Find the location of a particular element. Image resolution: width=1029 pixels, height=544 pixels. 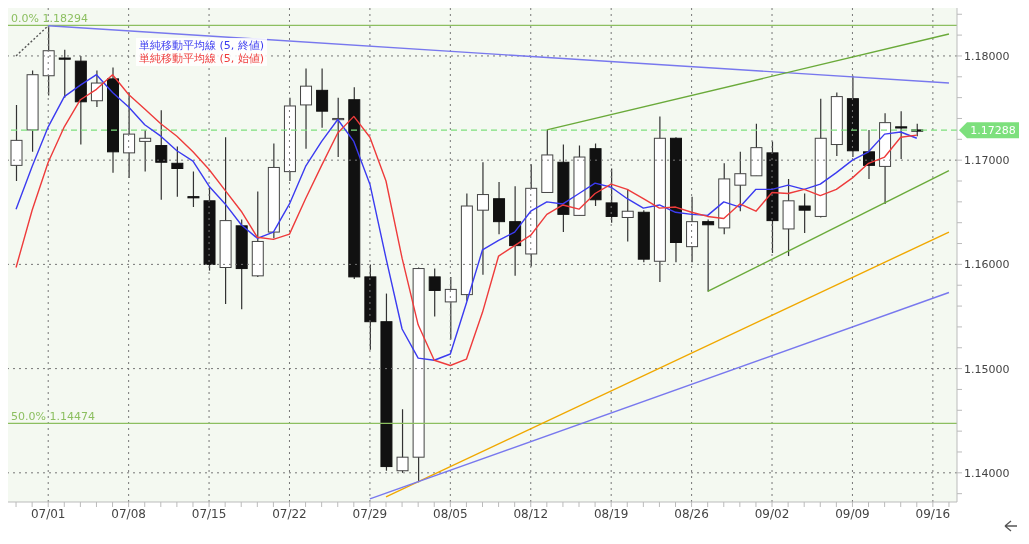

x-tick-label: 07/01 is located at coordinates (48, 513).